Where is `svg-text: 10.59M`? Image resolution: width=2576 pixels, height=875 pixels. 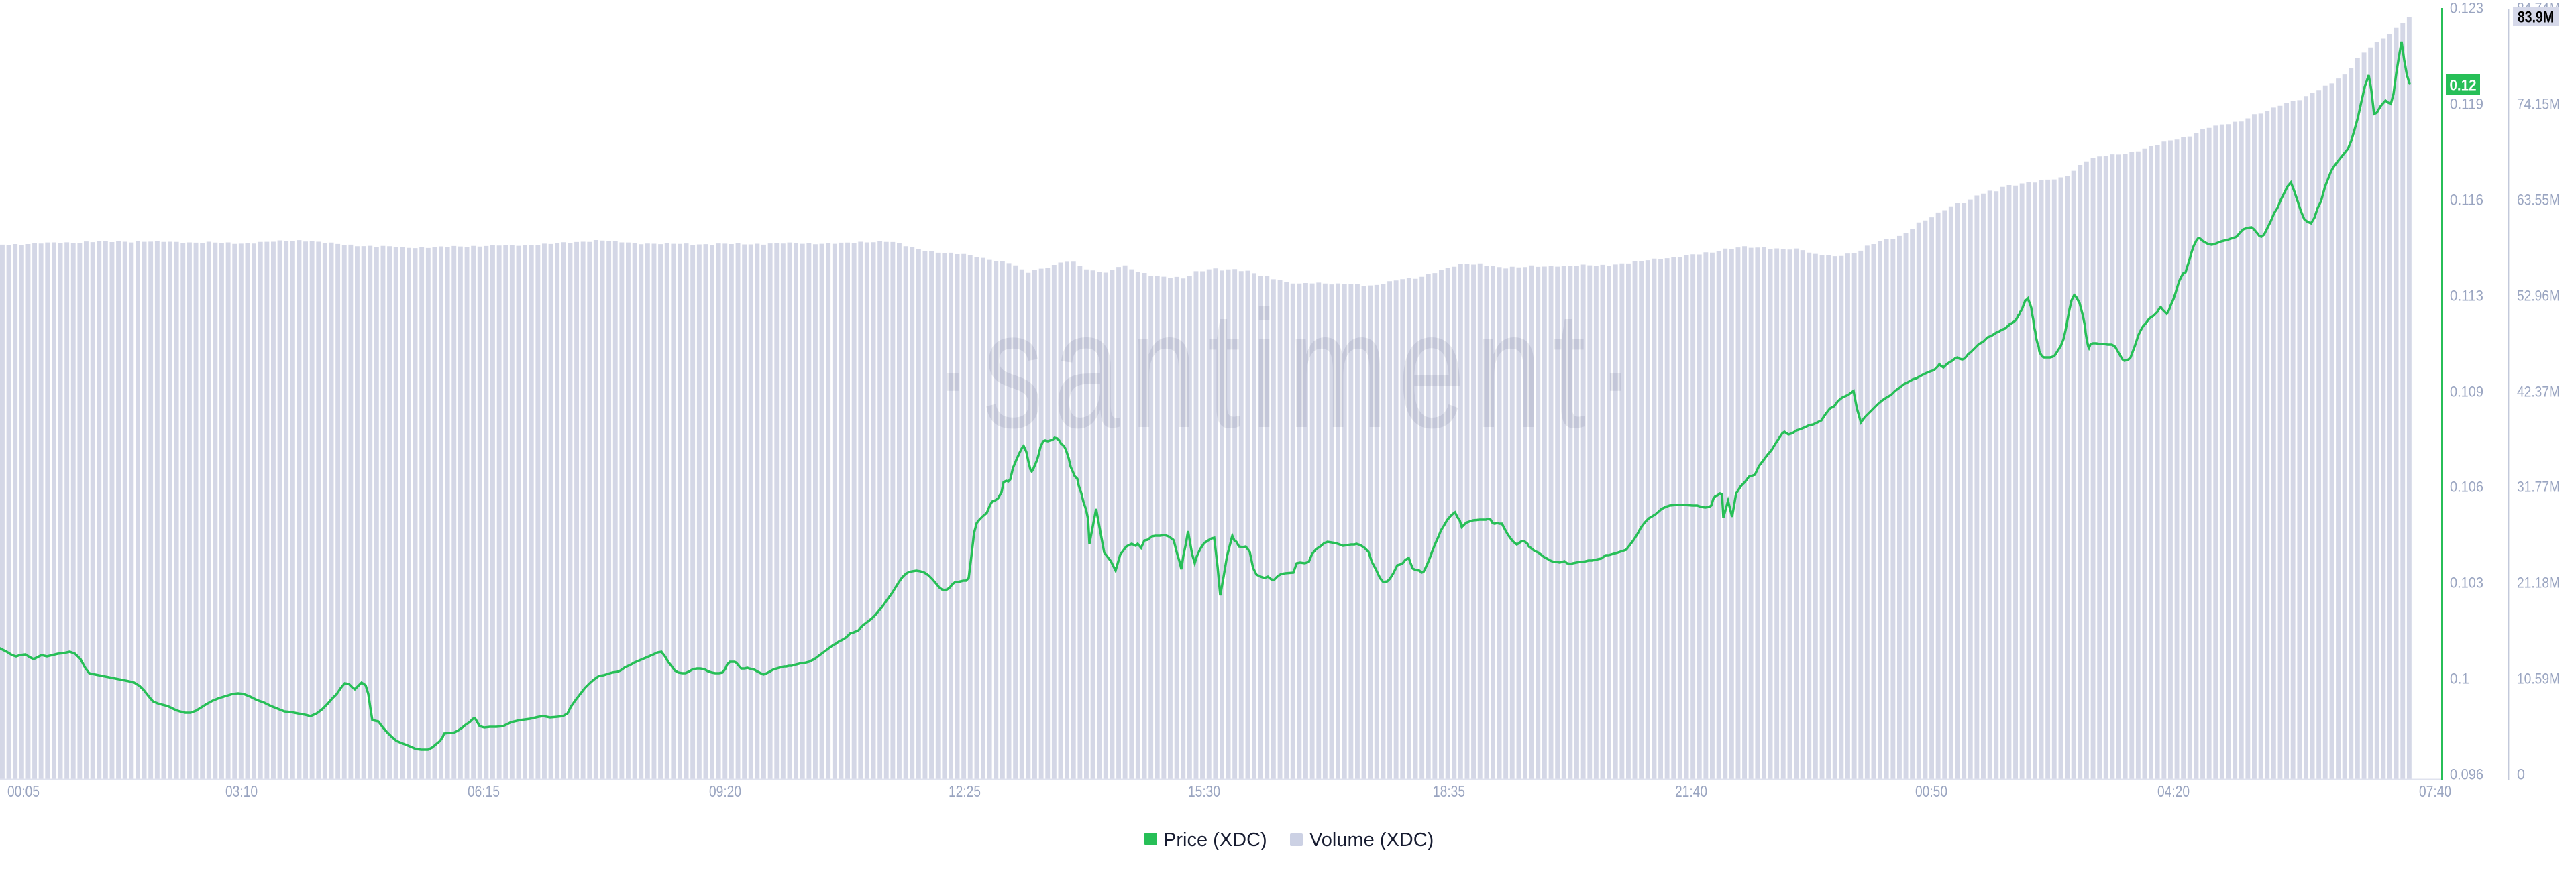 svg-text: 10.59M is located at coordinates (2538, 678).